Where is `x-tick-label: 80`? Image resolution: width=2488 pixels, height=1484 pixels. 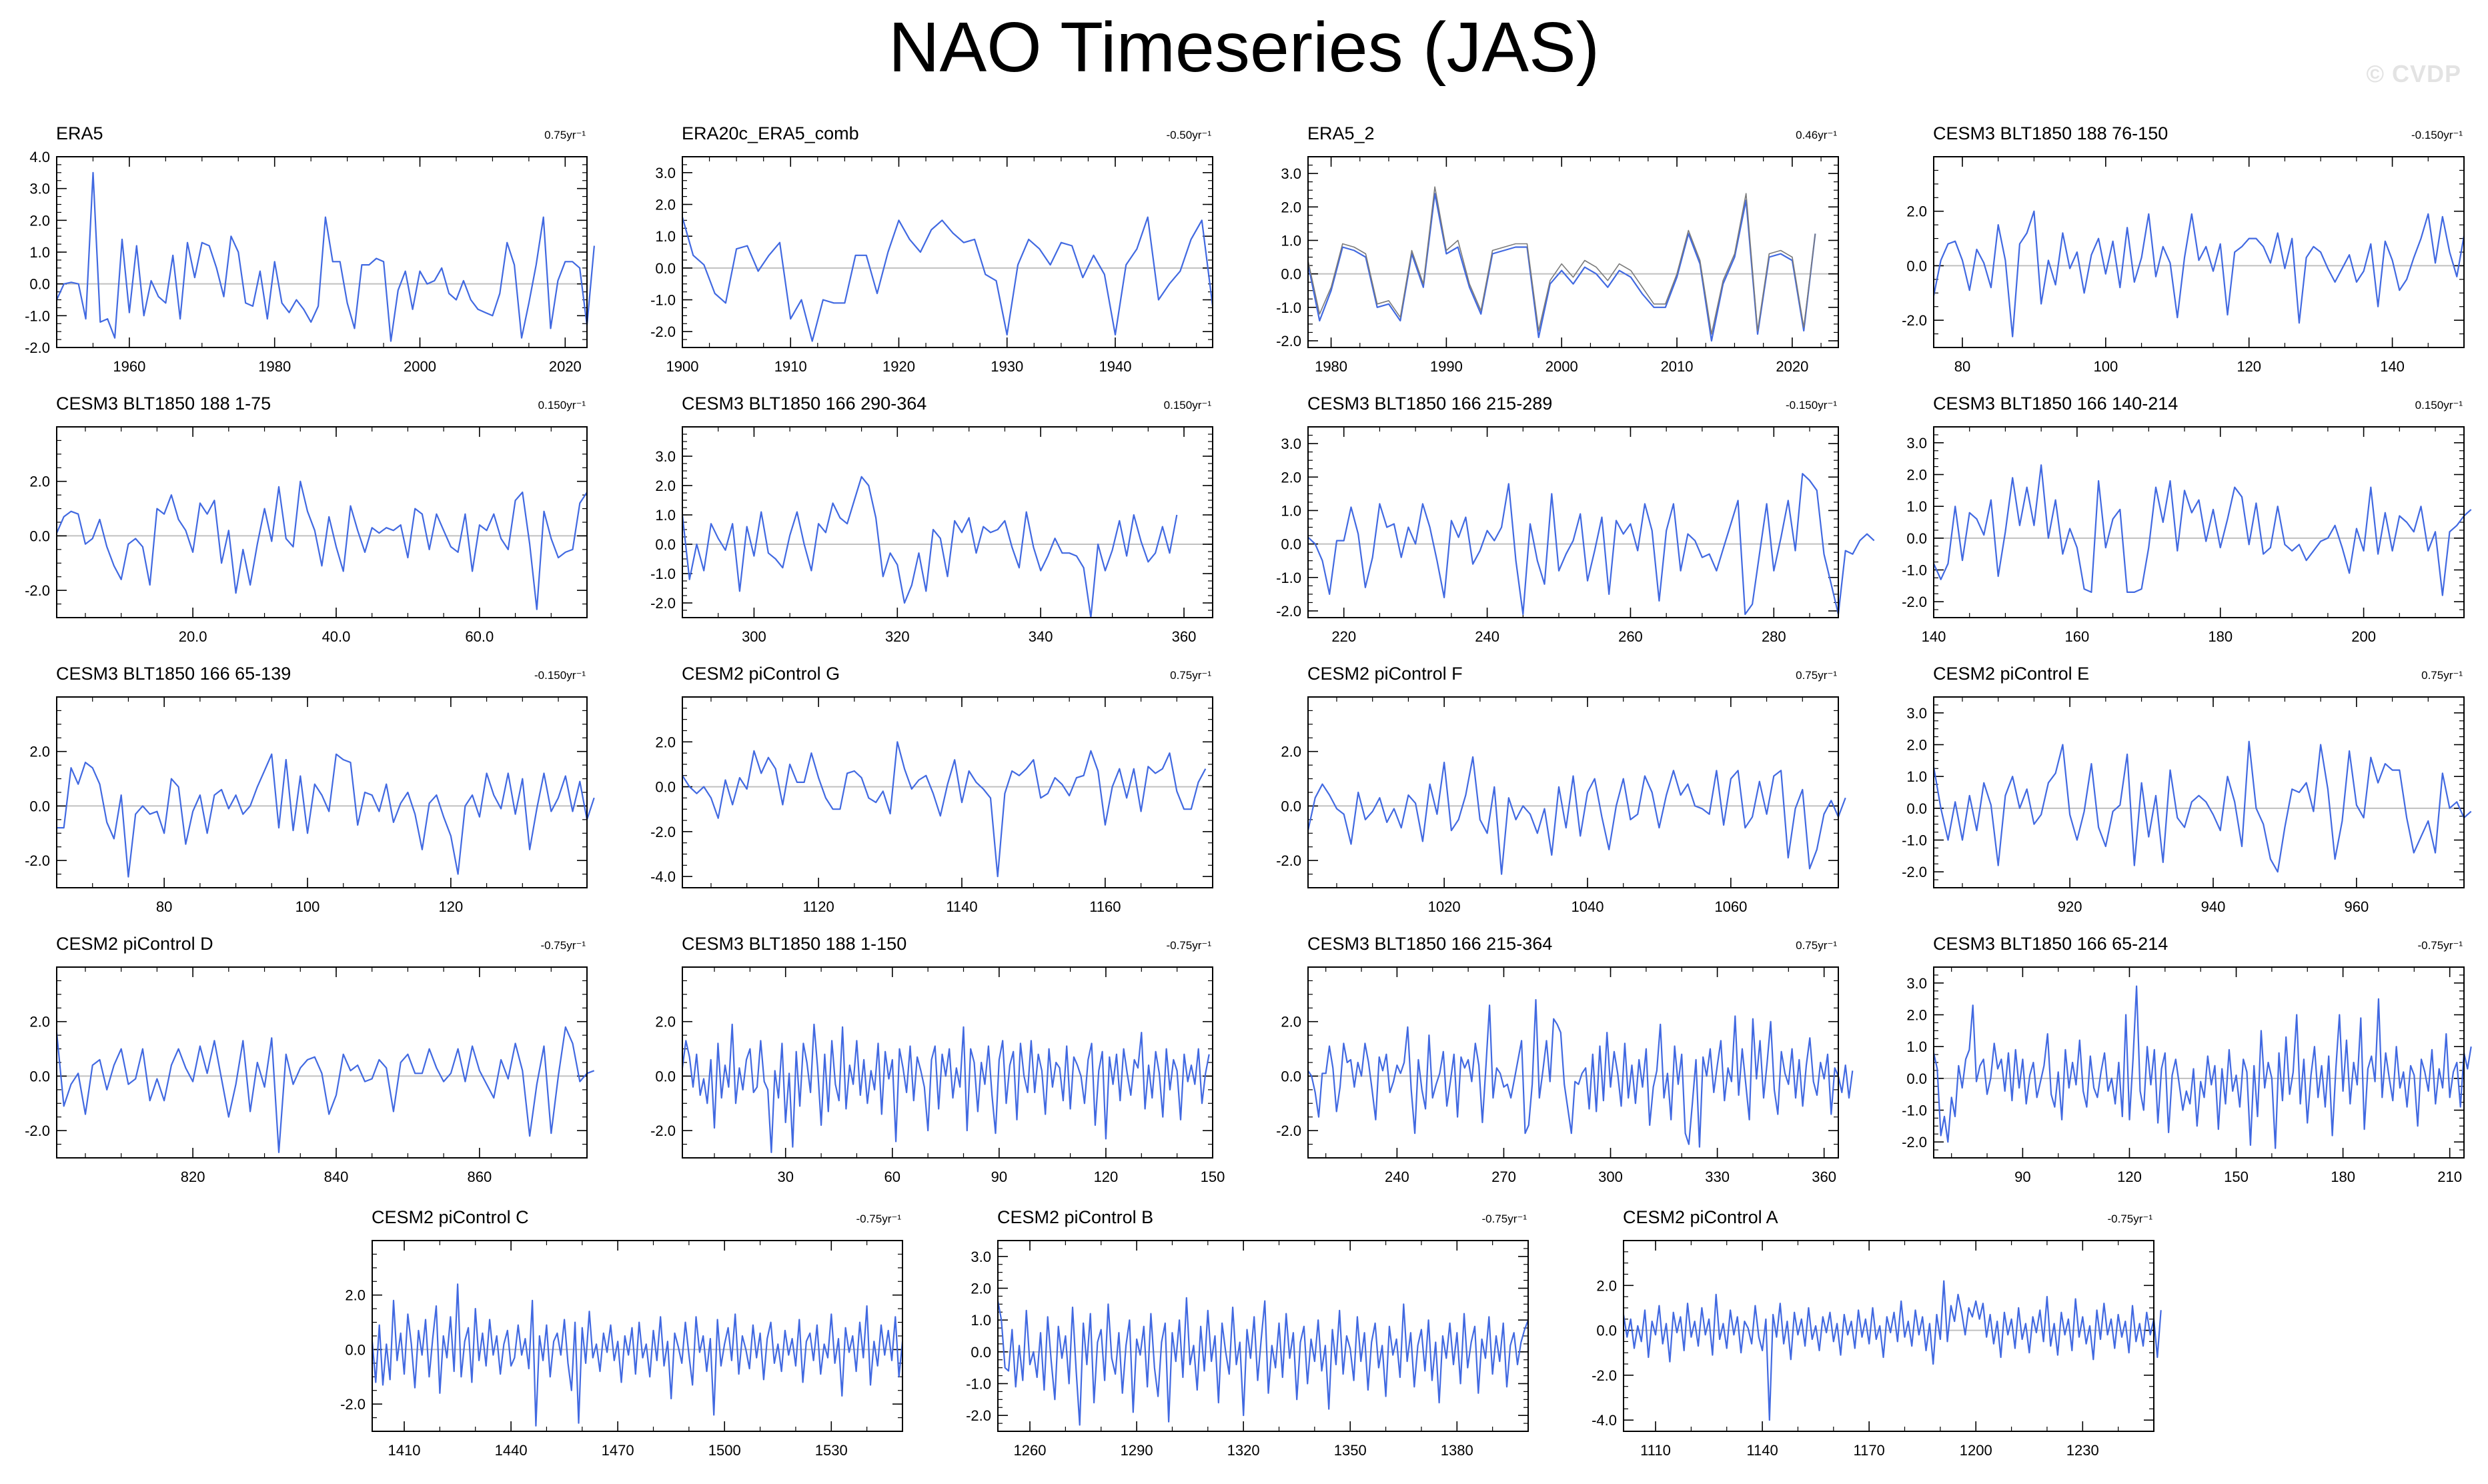
x-tick-label: 80 is located at coordinates (1962, 366).